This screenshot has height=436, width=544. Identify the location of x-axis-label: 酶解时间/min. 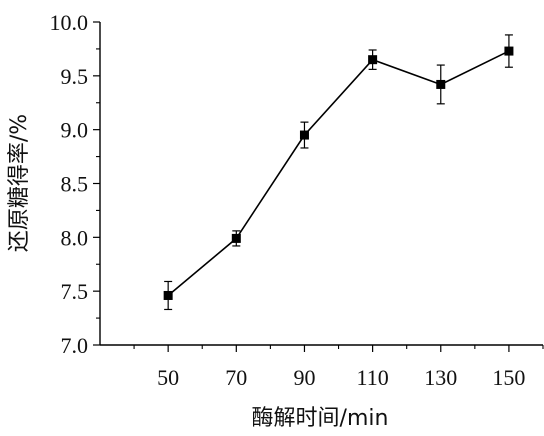
(320, 418).